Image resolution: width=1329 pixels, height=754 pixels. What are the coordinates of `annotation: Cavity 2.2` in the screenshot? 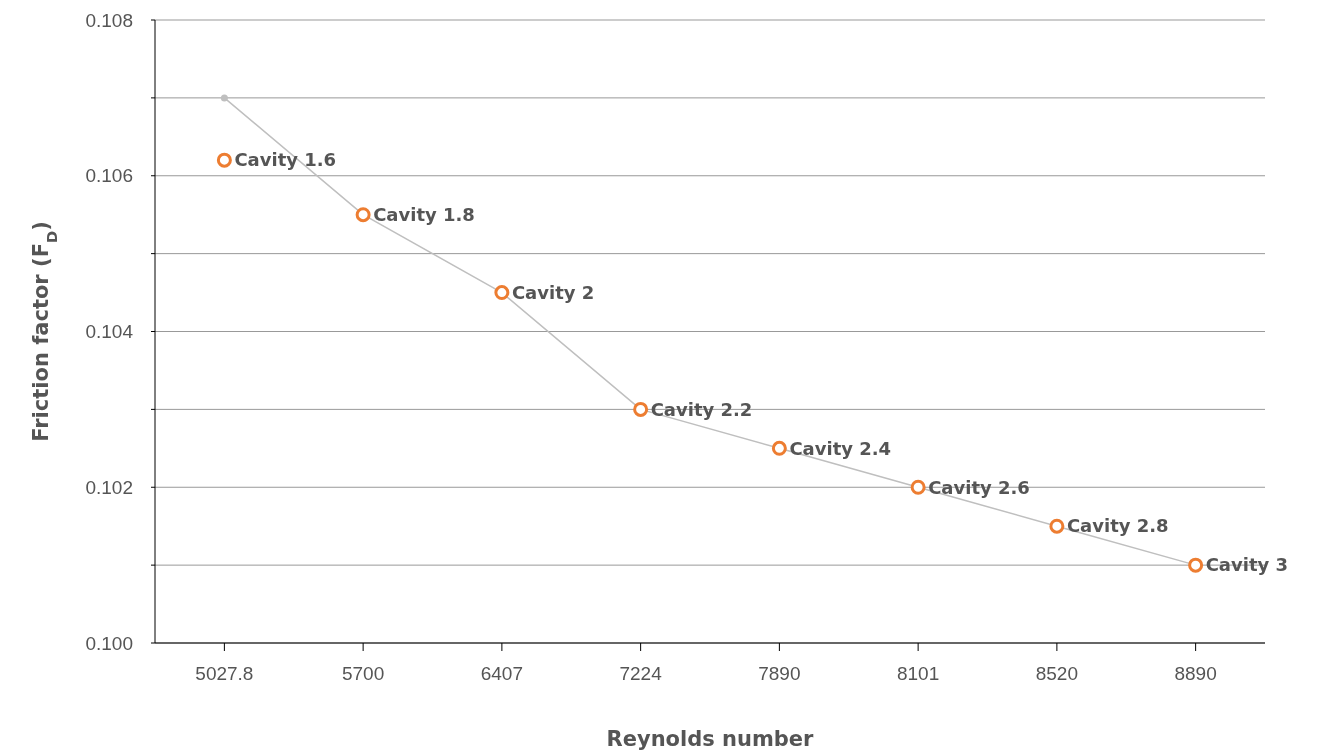 It's located at (701, 409).